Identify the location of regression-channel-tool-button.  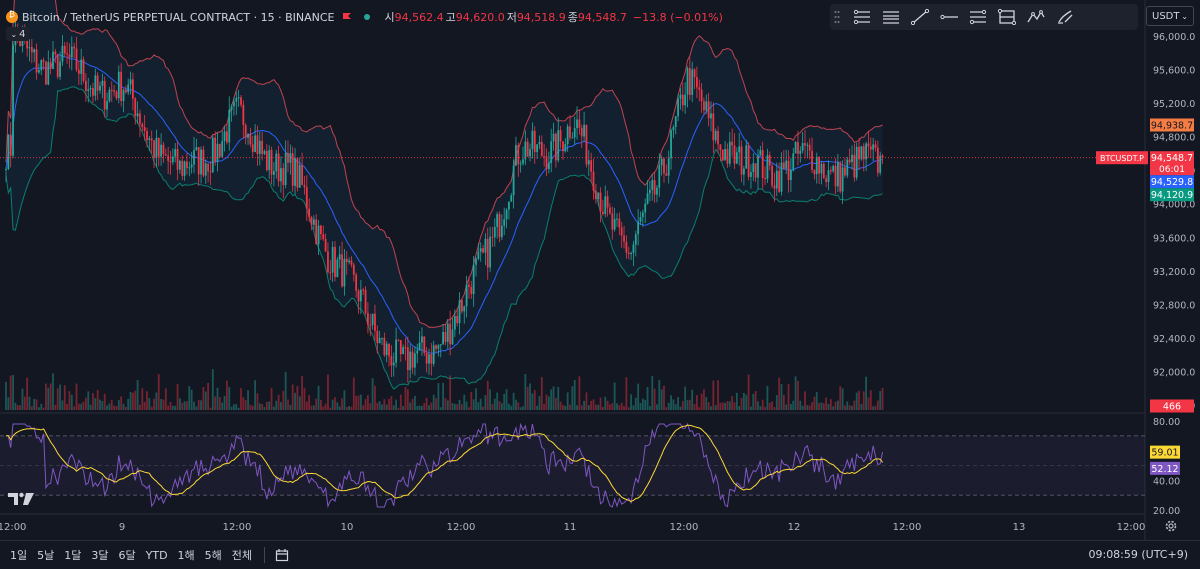
(1007, 17).